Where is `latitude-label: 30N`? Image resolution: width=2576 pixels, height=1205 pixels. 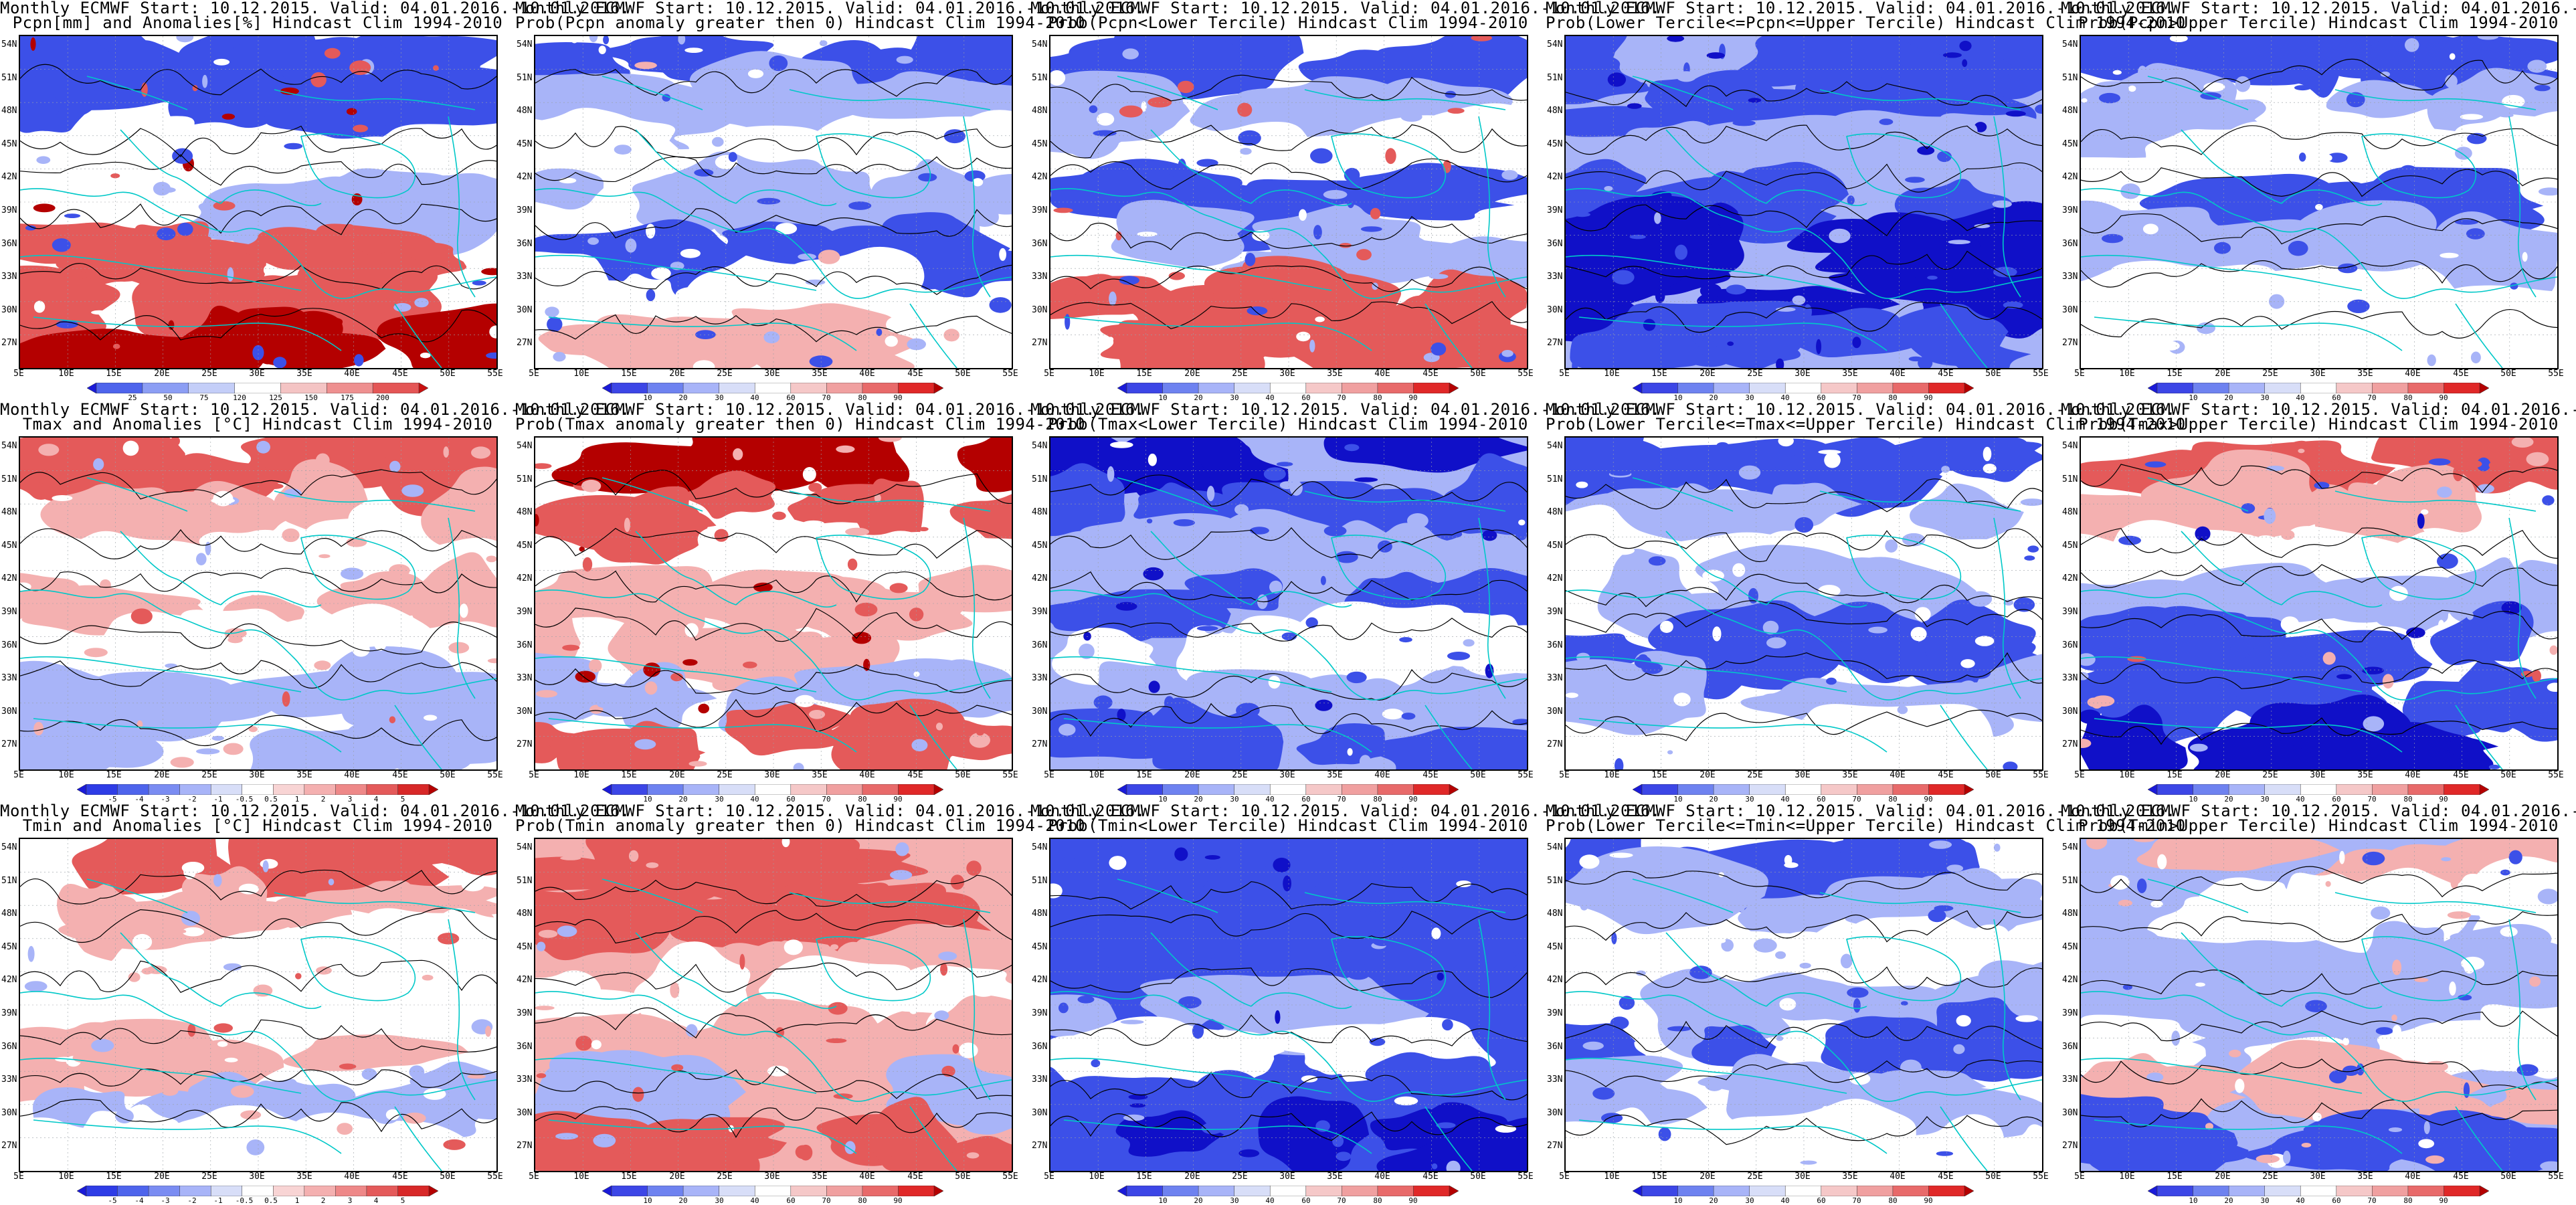 latitude-label: 30N is located at coordinates (1040, 1113).